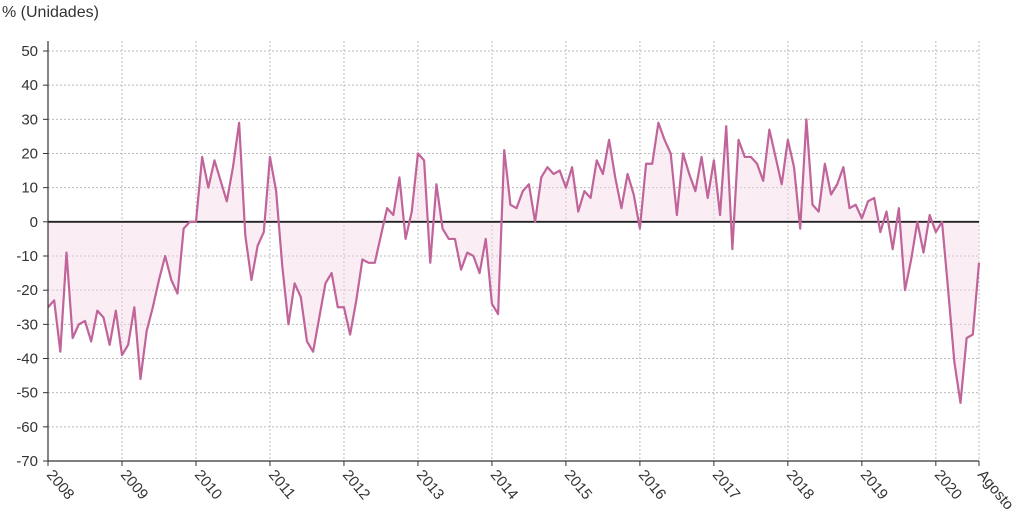 The width and height of the screenshot is (1024, 532). What do you see at coordinates (27, 393) in the screenshot?
I see `y-tick-label: -50` at bounding box center [27, 393].